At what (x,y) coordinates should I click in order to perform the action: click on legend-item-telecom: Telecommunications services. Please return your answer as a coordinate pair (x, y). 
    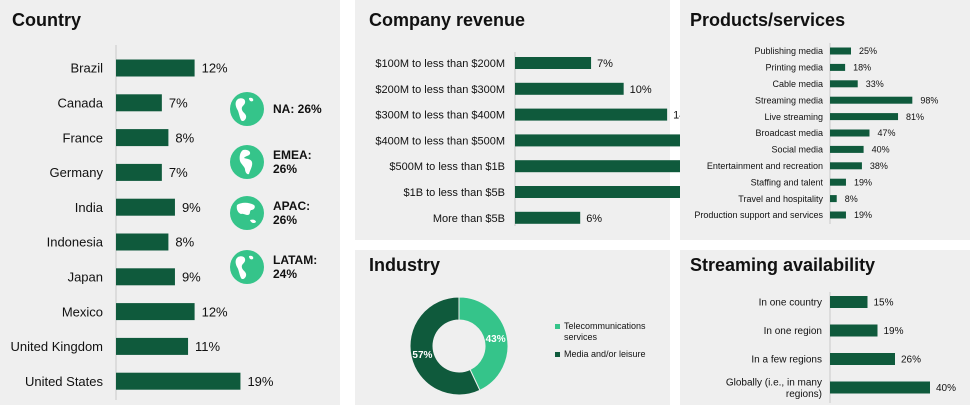
    Looking at the image, I should click on (611, 332).